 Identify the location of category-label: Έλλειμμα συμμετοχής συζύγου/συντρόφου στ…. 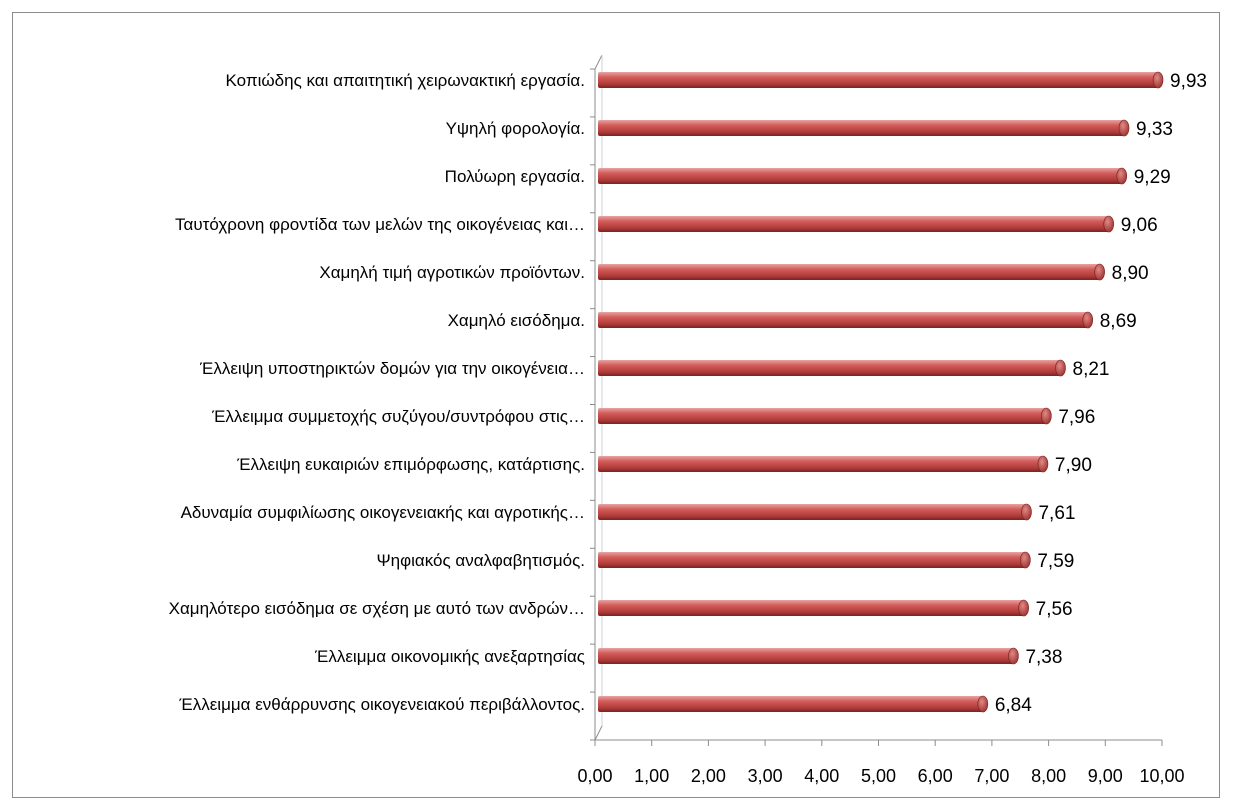
(398, 416).